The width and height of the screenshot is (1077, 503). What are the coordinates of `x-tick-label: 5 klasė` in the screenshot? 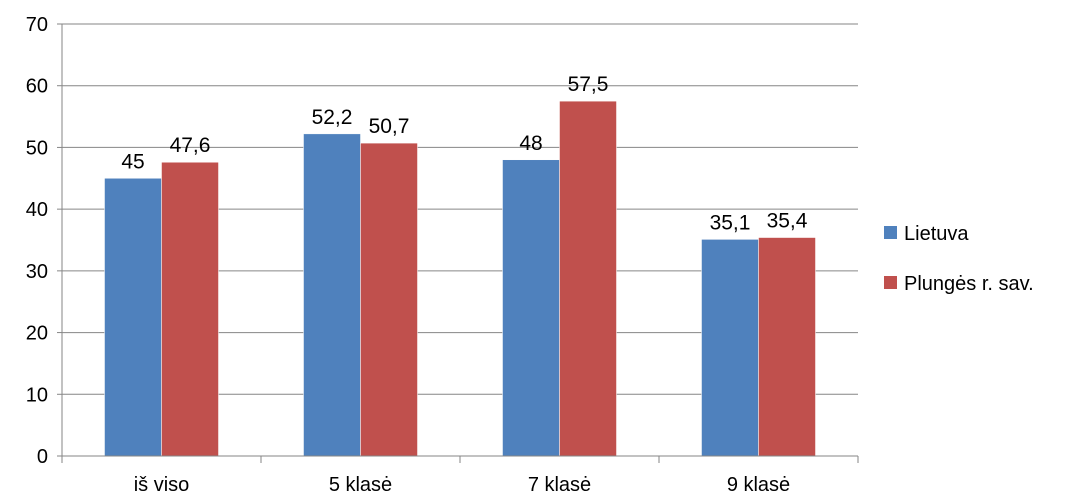 It's located at (360, 485).